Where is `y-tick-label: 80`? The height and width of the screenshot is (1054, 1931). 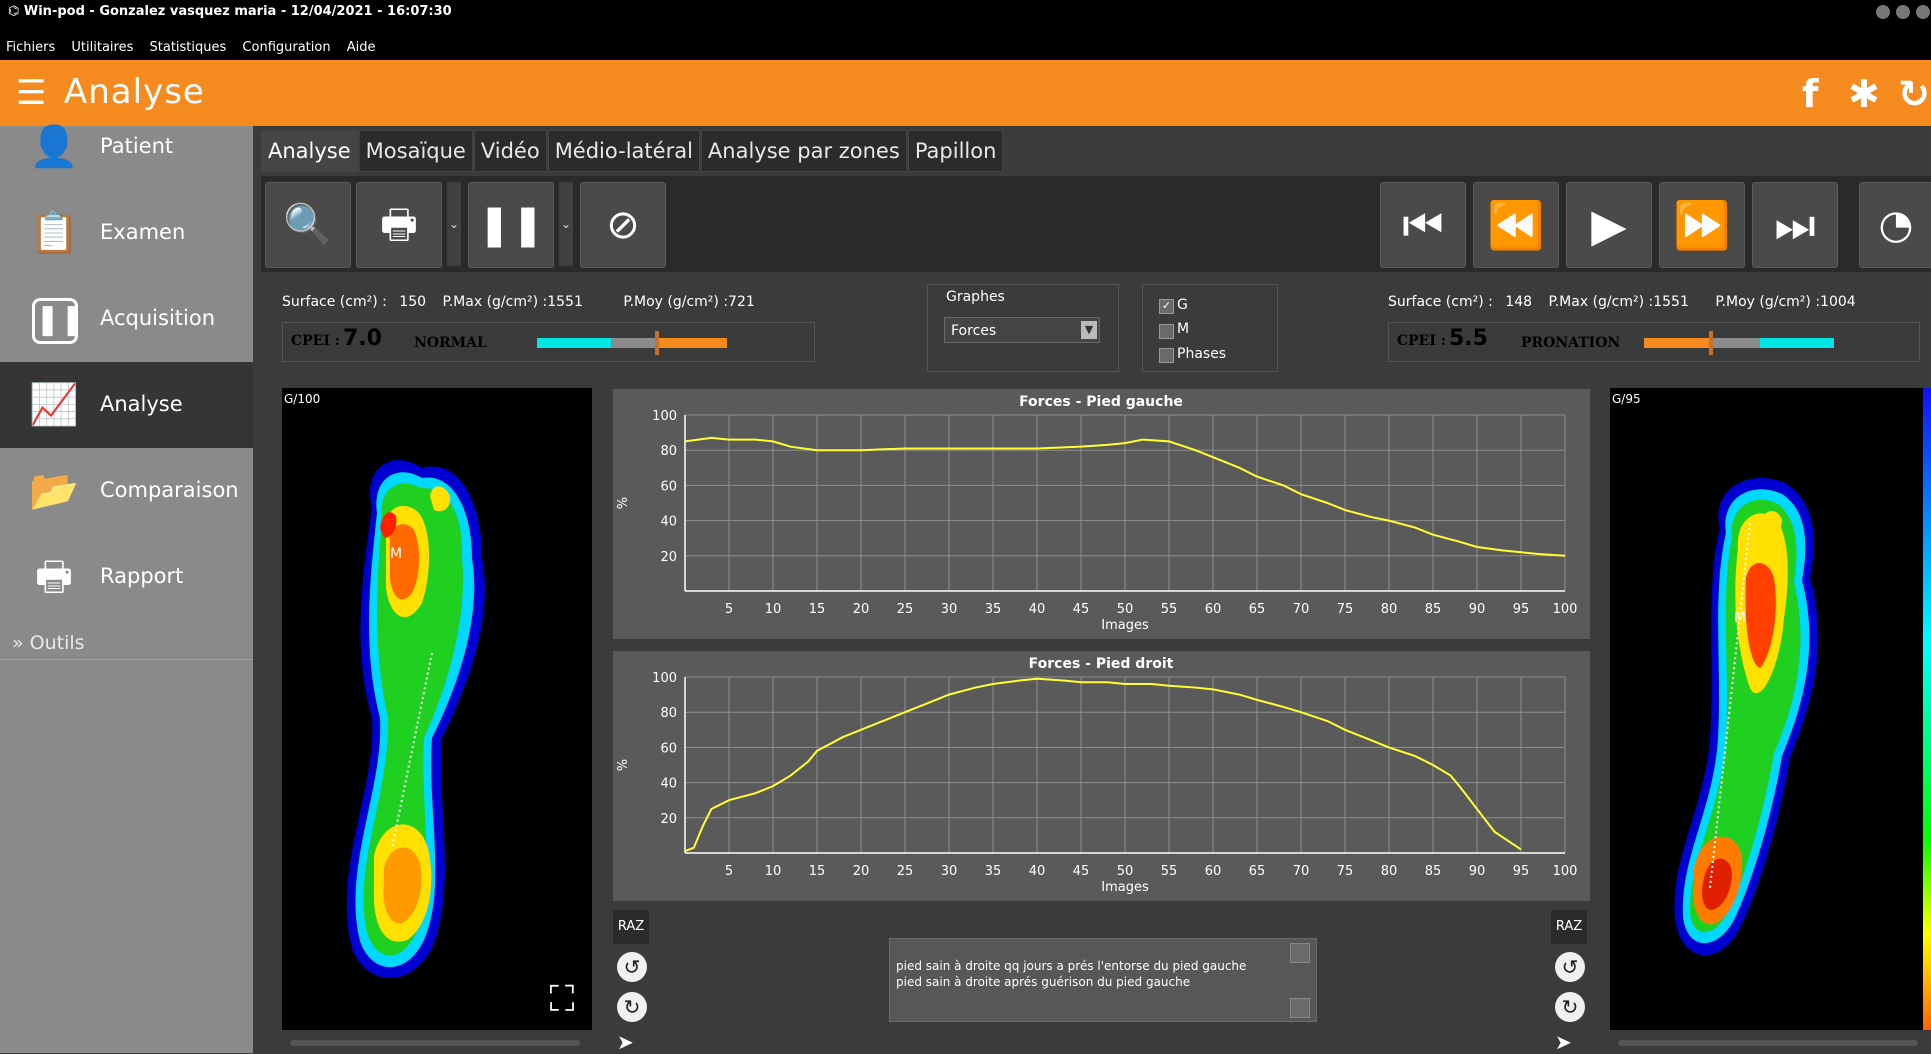
y-tick-label: 80 is located at coordinates (668, 451).